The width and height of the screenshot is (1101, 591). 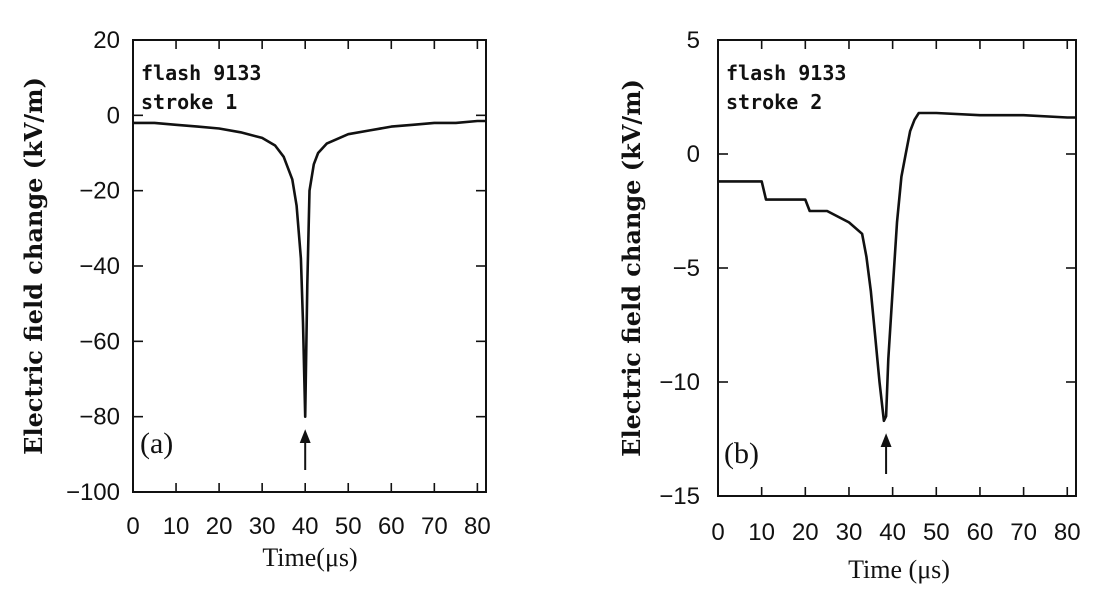 What do you see at coordinates (99, 191) in the screenshot?
I see `y-tick-label: −20` at bounding box center [99, 191].